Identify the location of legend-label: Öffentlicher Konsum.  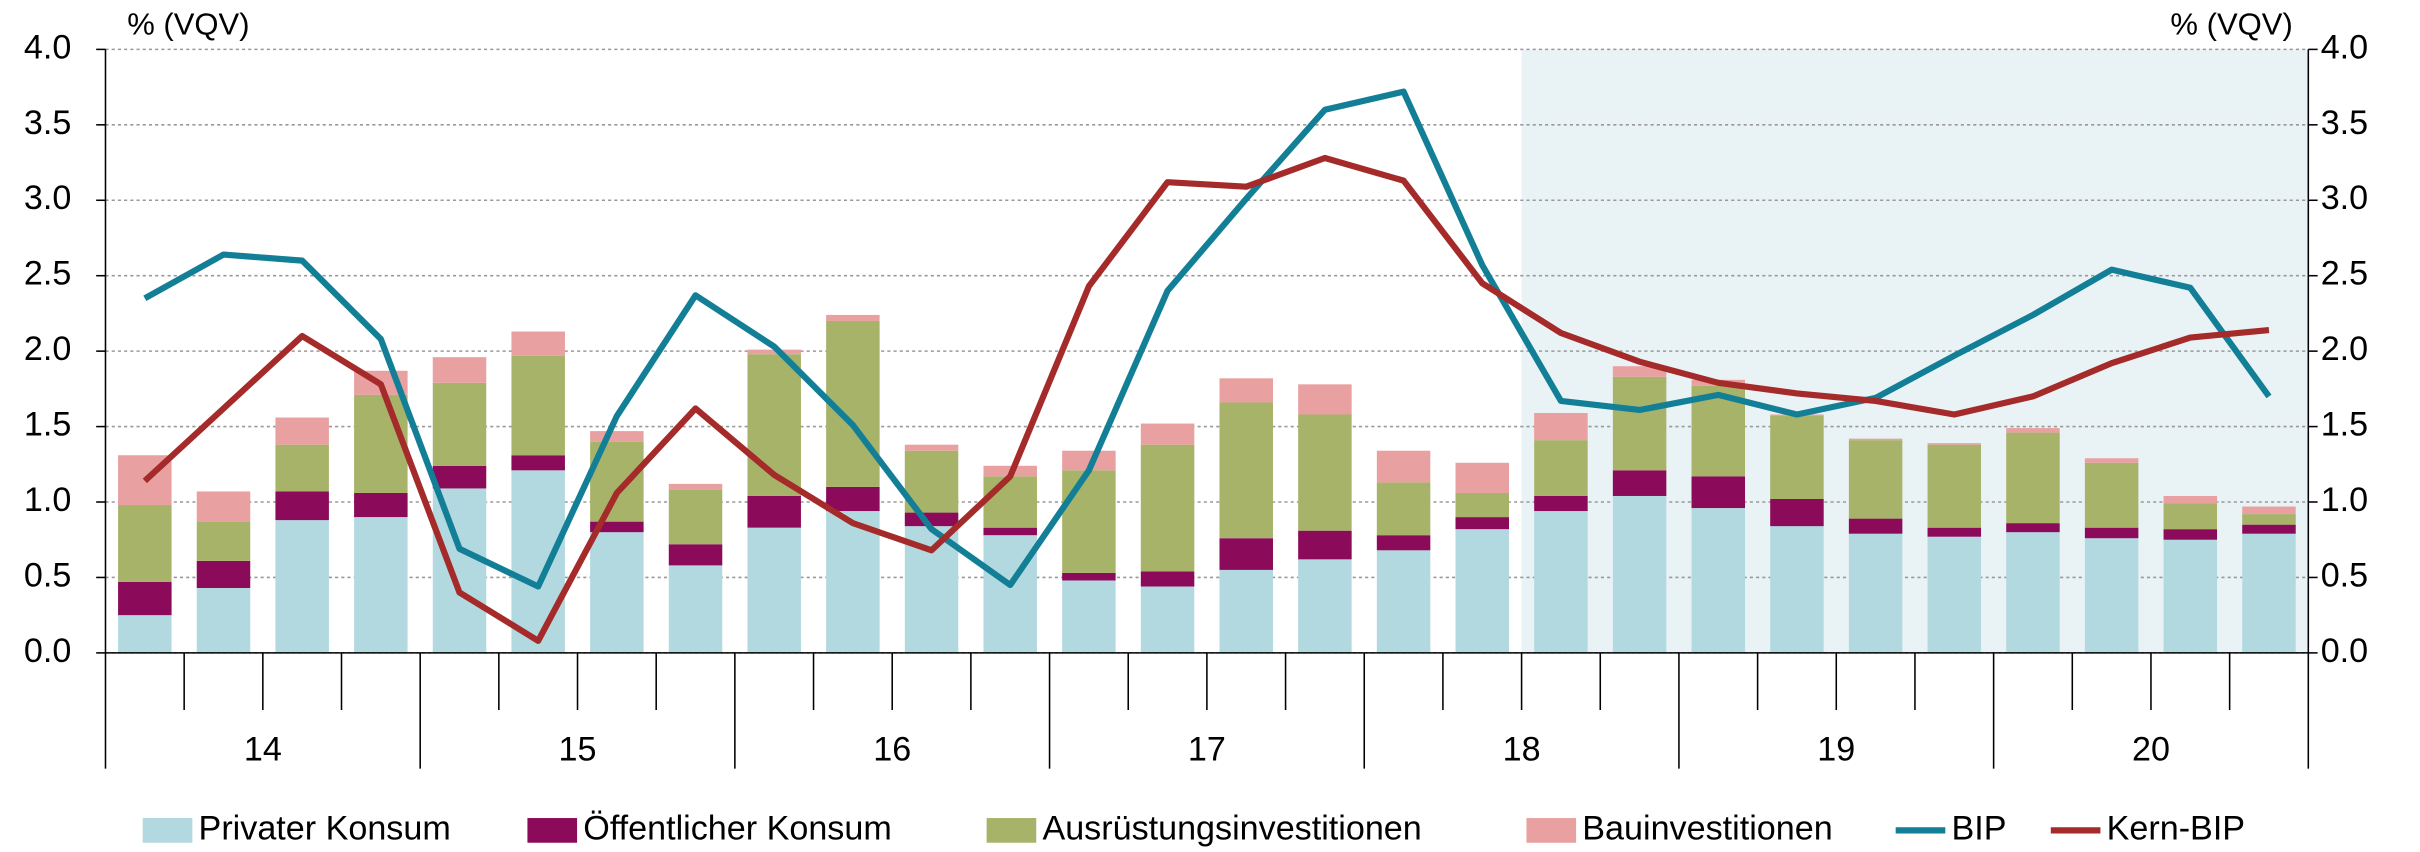
(737, 828).